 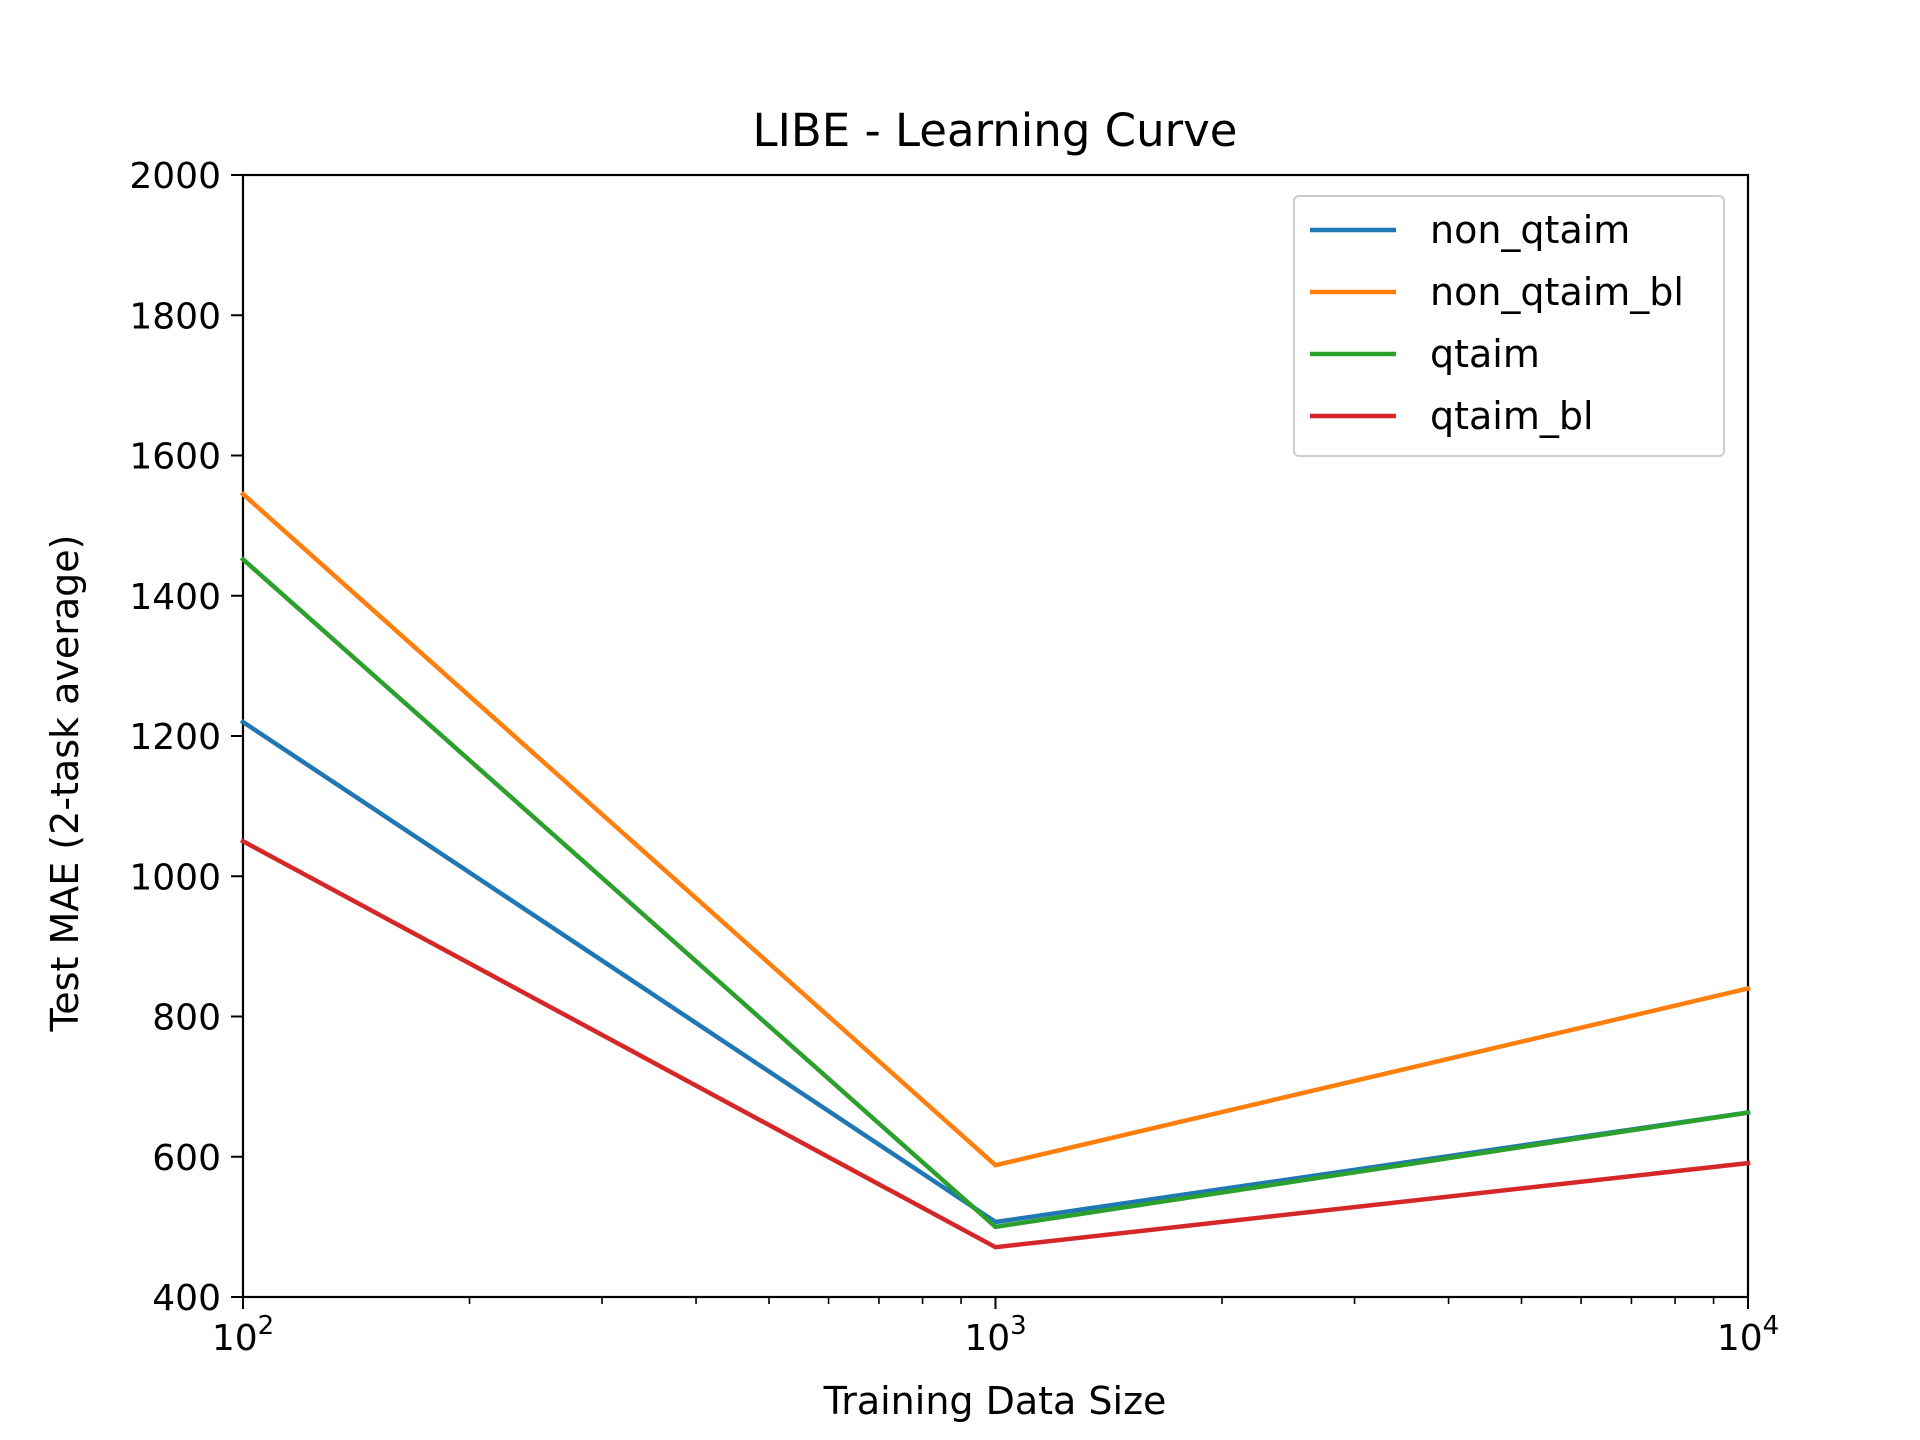 I want to click on y-axis: 400 600 800 1000 1200 1400 1600 1800 2000, so click(x=186, y=737).